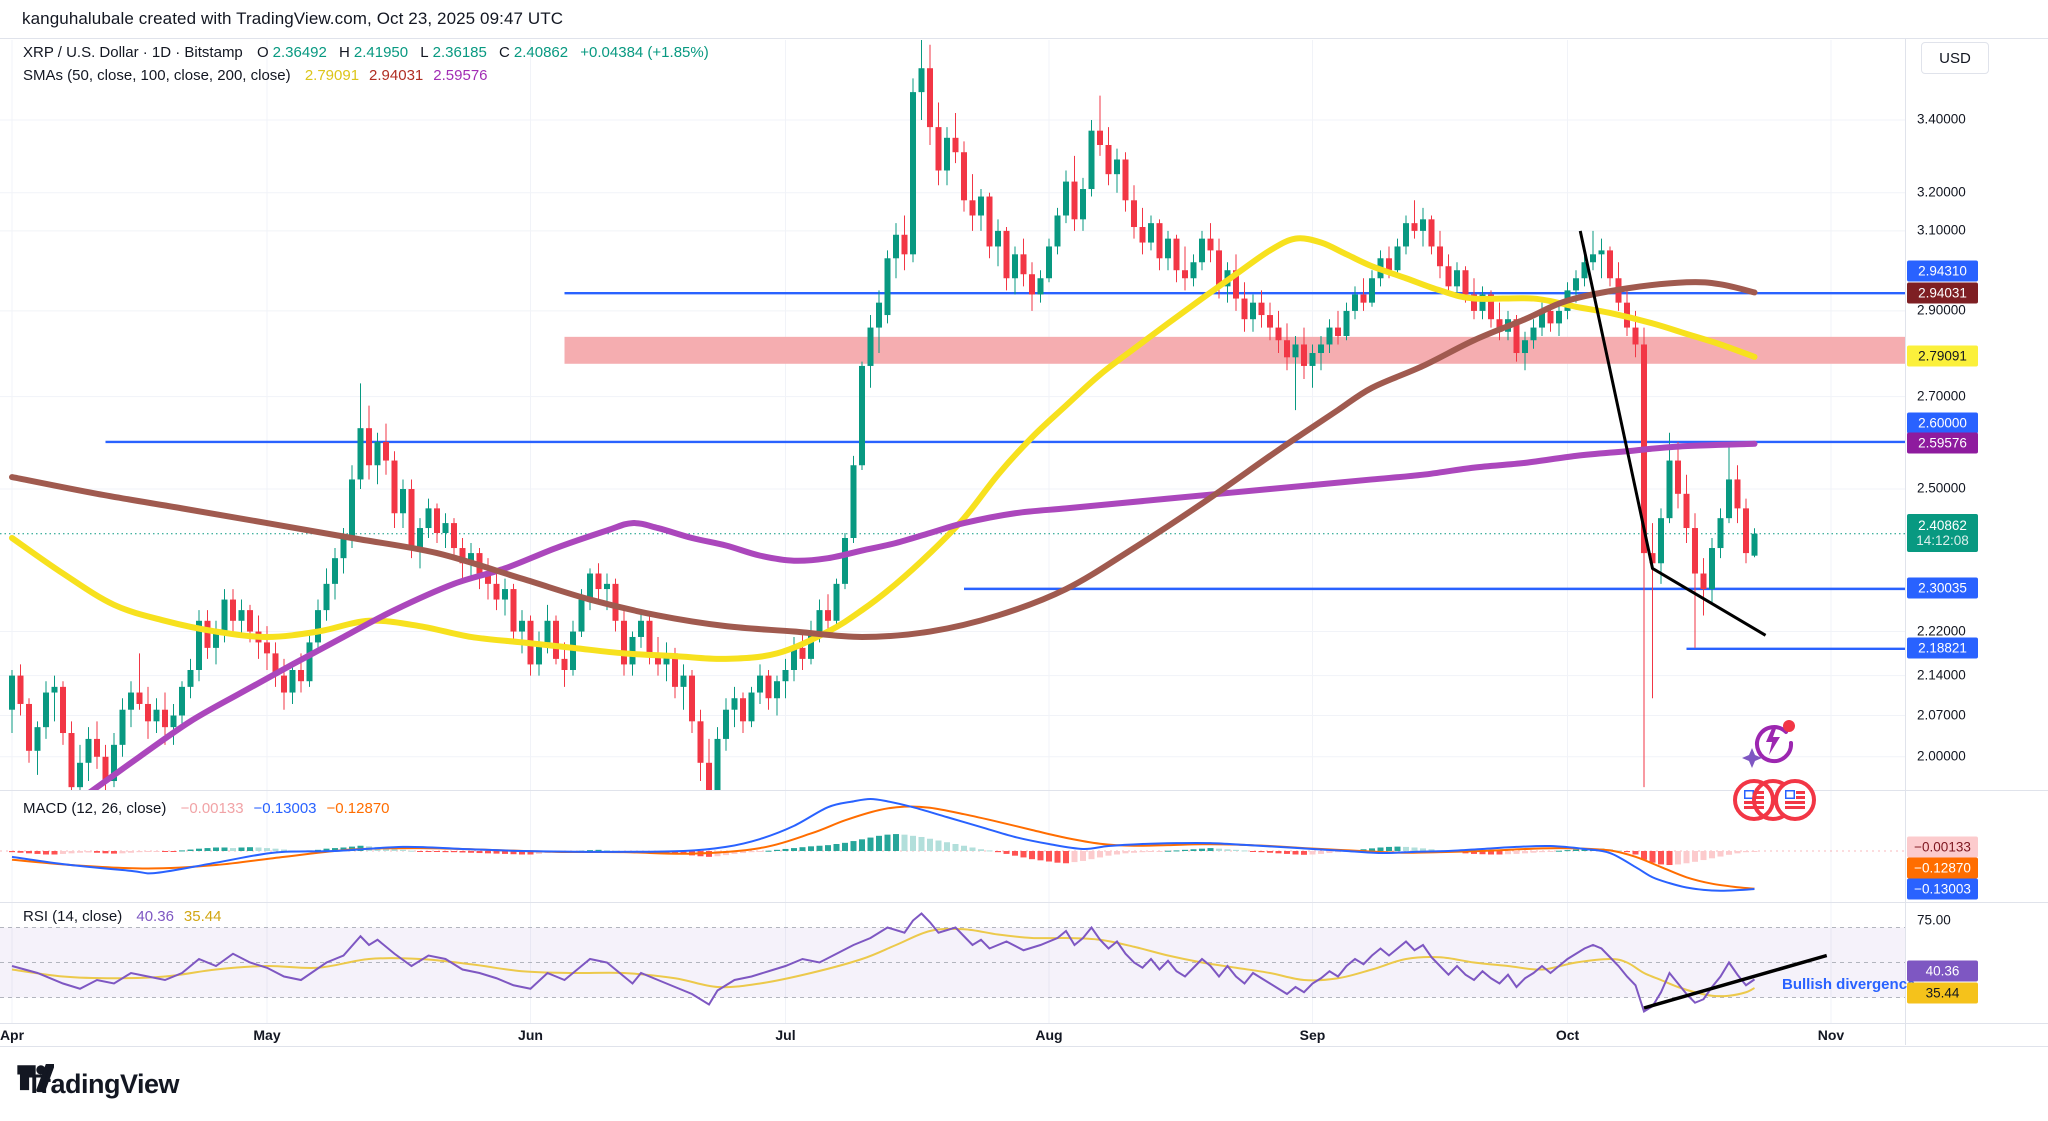  I want to click on price-level-badge: 2.94310, so click(1942, 271).